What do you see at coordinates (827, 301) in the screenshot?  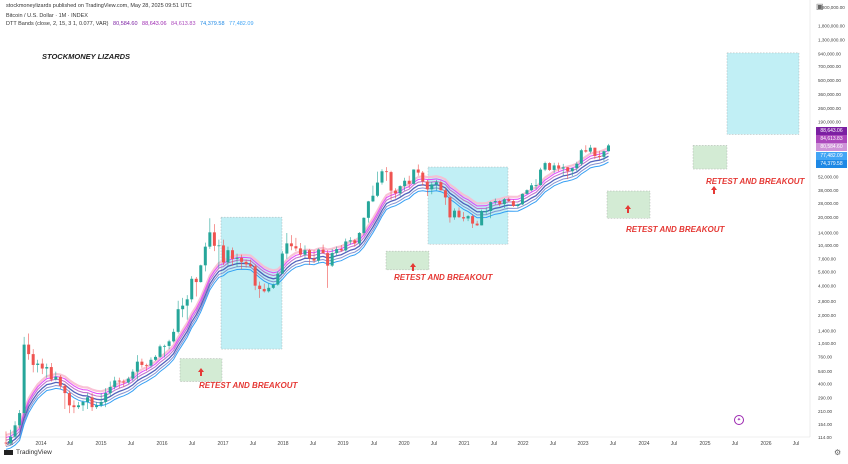 I see `y-tick-label: 2,800.00` at bounding box center [827, 301].